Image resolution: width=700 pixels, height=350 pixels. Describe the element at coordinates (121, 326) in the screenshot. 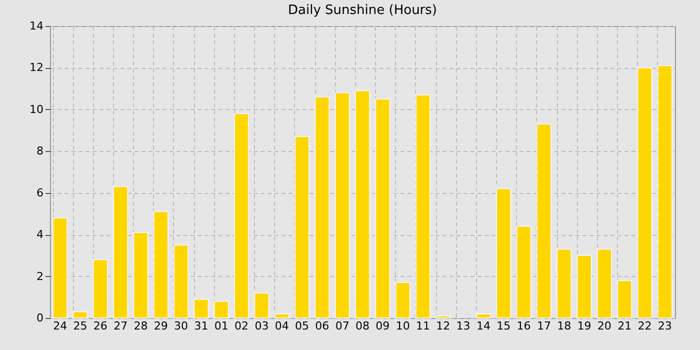

I see `x-tick-label: 27` at that location.